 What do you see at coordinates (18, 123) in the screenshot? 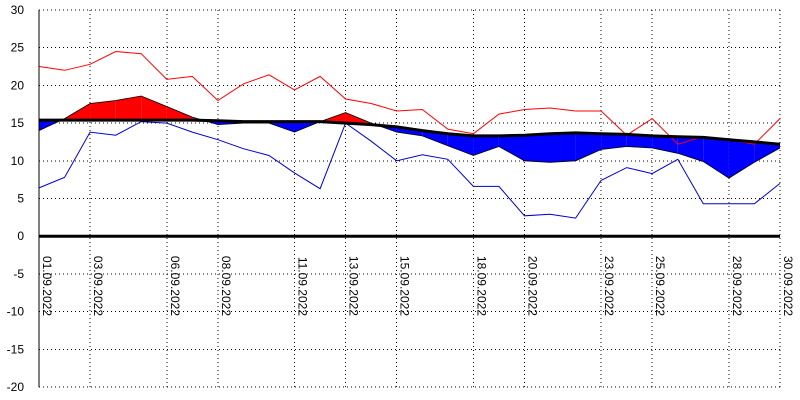
I see `y-tick-label: 15` at bounding box center [18, 123].